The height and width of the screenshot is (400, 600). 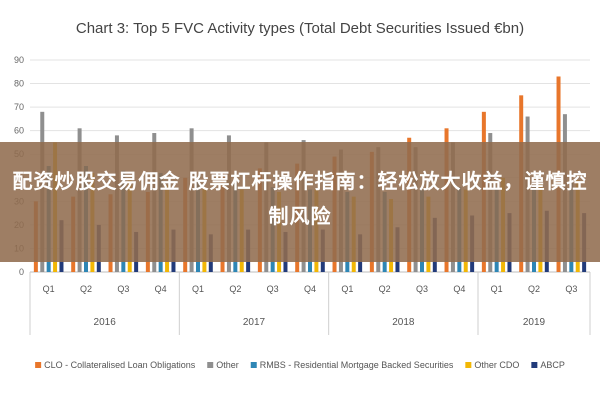 I want to click on y-tick-label: 80, so click(x=19, y=84).